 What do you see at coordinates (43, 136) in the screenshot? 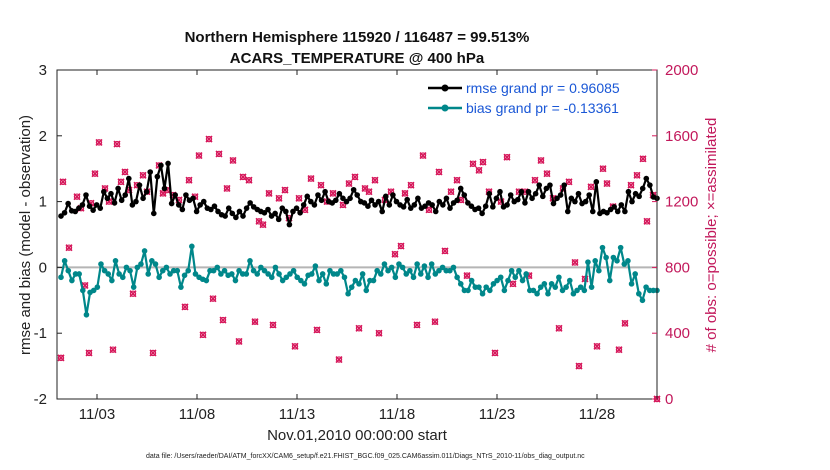
I see `y-left-tick-label: 2` at bounding box center [43, 136].